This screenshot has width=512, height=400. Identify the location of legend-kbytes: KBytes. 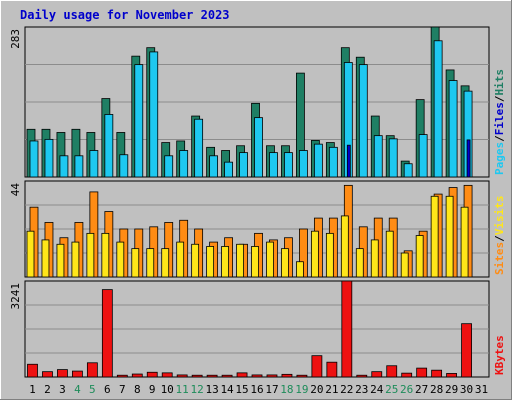
(499, 355).